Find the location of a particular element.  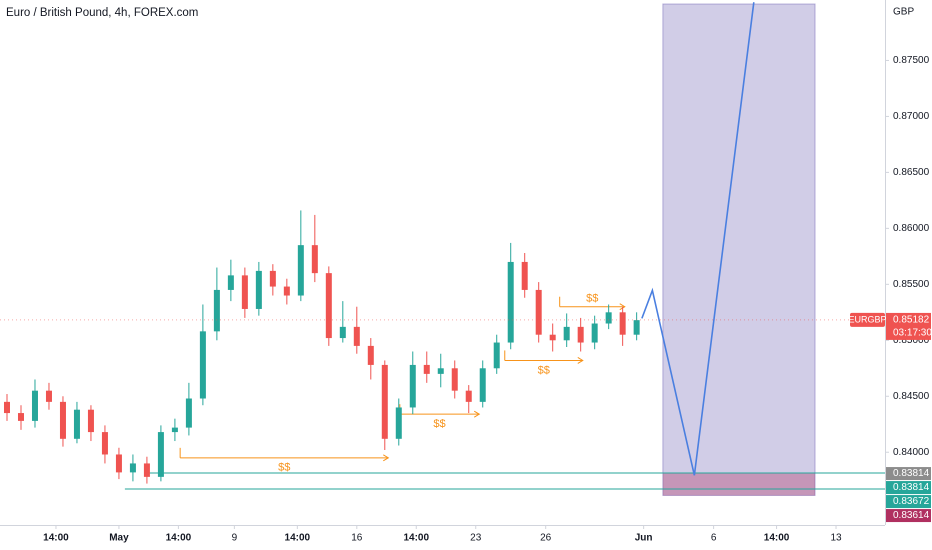

y-tick-label: 0.85500 is located at coordinates (911, 284).